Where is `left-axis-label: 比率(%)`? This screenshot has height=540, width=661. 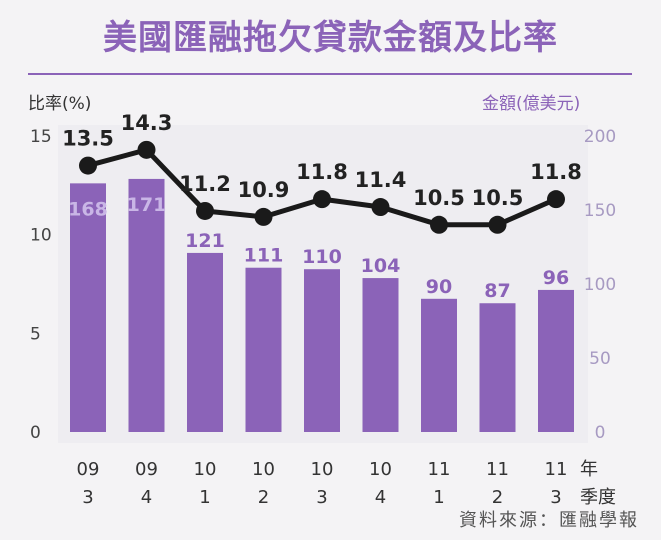
left-axis-label: 比率(%) is located at coordinates (59, 104).